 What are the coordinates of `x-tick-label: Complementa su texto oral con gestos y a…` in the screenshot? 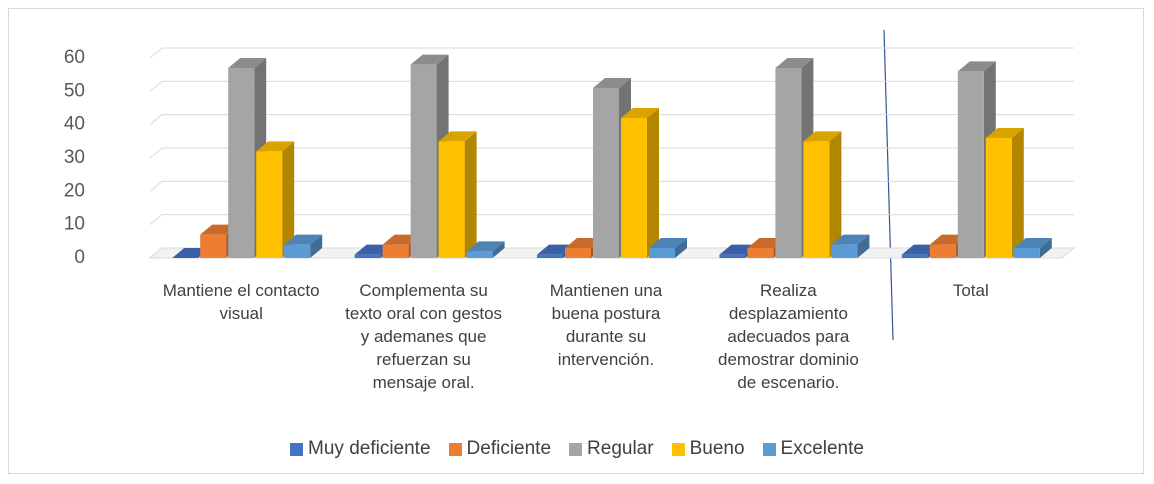 It's located at (424, 336).